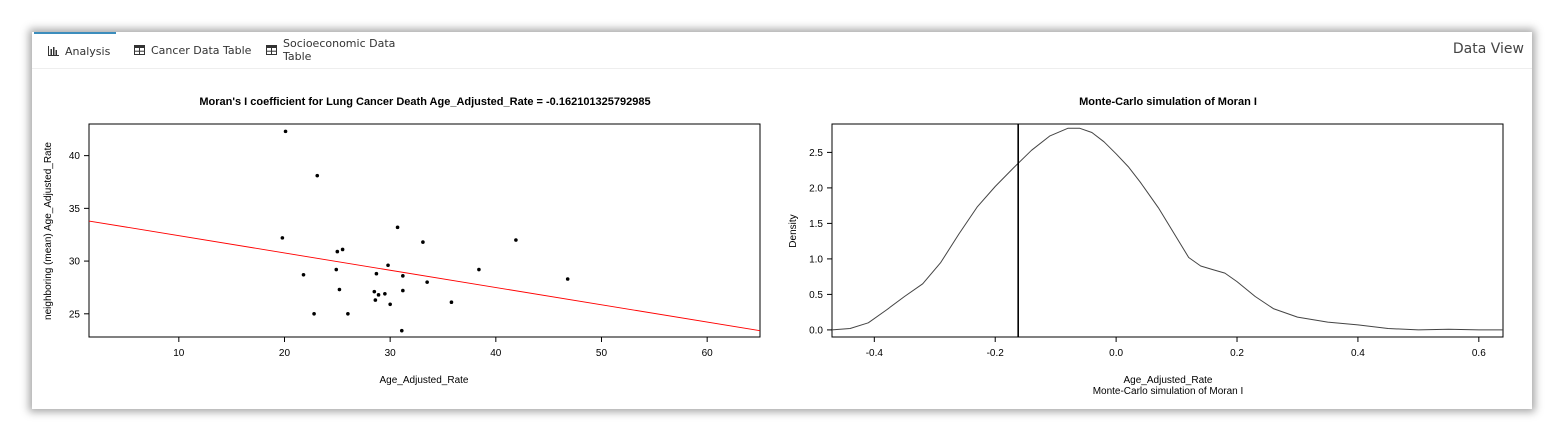 Image resolution: width=1564 pixels, height=441 pixels. Describe the element at coordinates (1168, 380) in the screenshot. I see `density-xlabel: Age_Adjusted_Rate` at that location.